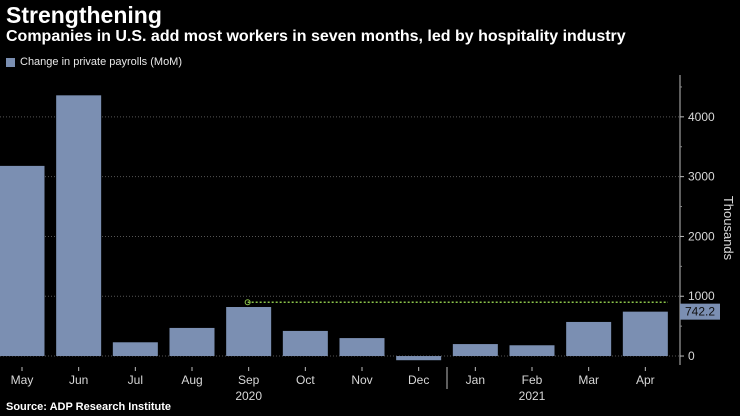  I want to click on legend-swatch, so click(10, 62).